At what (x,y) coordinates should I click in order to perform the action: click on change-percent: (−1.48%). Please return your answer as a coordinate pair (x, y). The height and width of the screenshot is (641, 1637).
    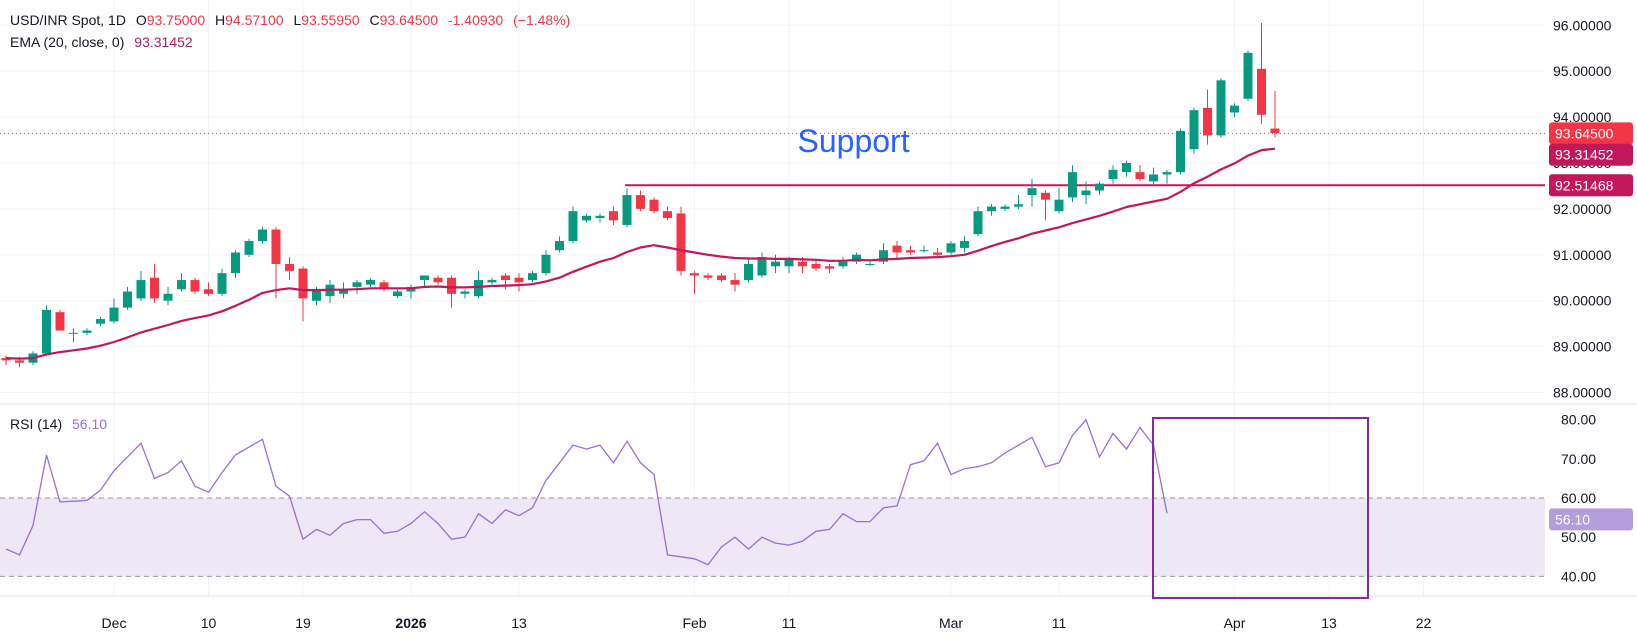
    Looking at the image, I should click on (542, 20).